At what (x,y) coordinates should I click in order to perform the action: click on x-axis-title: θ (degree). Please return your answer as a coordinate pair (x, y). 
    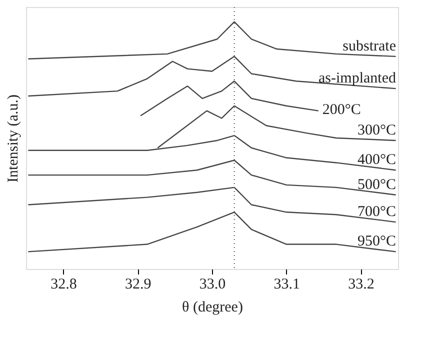
    Looking at the image, I should click on (212, 308).